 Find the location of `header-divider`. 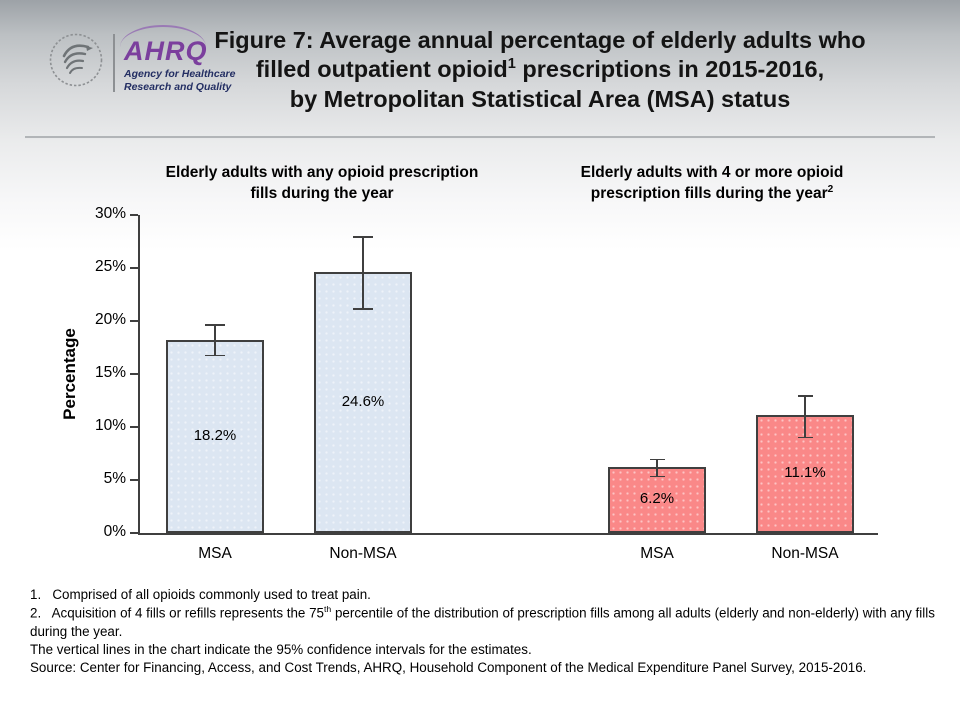

header-divider is located at coordinates (480, 137).